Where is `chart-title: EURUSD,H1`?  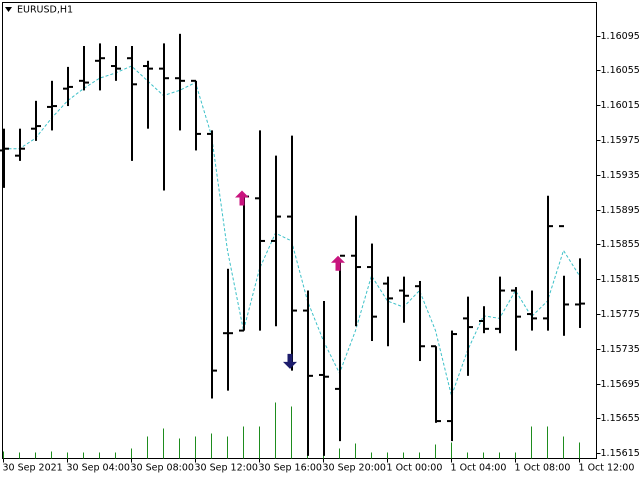 chart-title: EURUSD,H1 is located at coordinates (45, 10).